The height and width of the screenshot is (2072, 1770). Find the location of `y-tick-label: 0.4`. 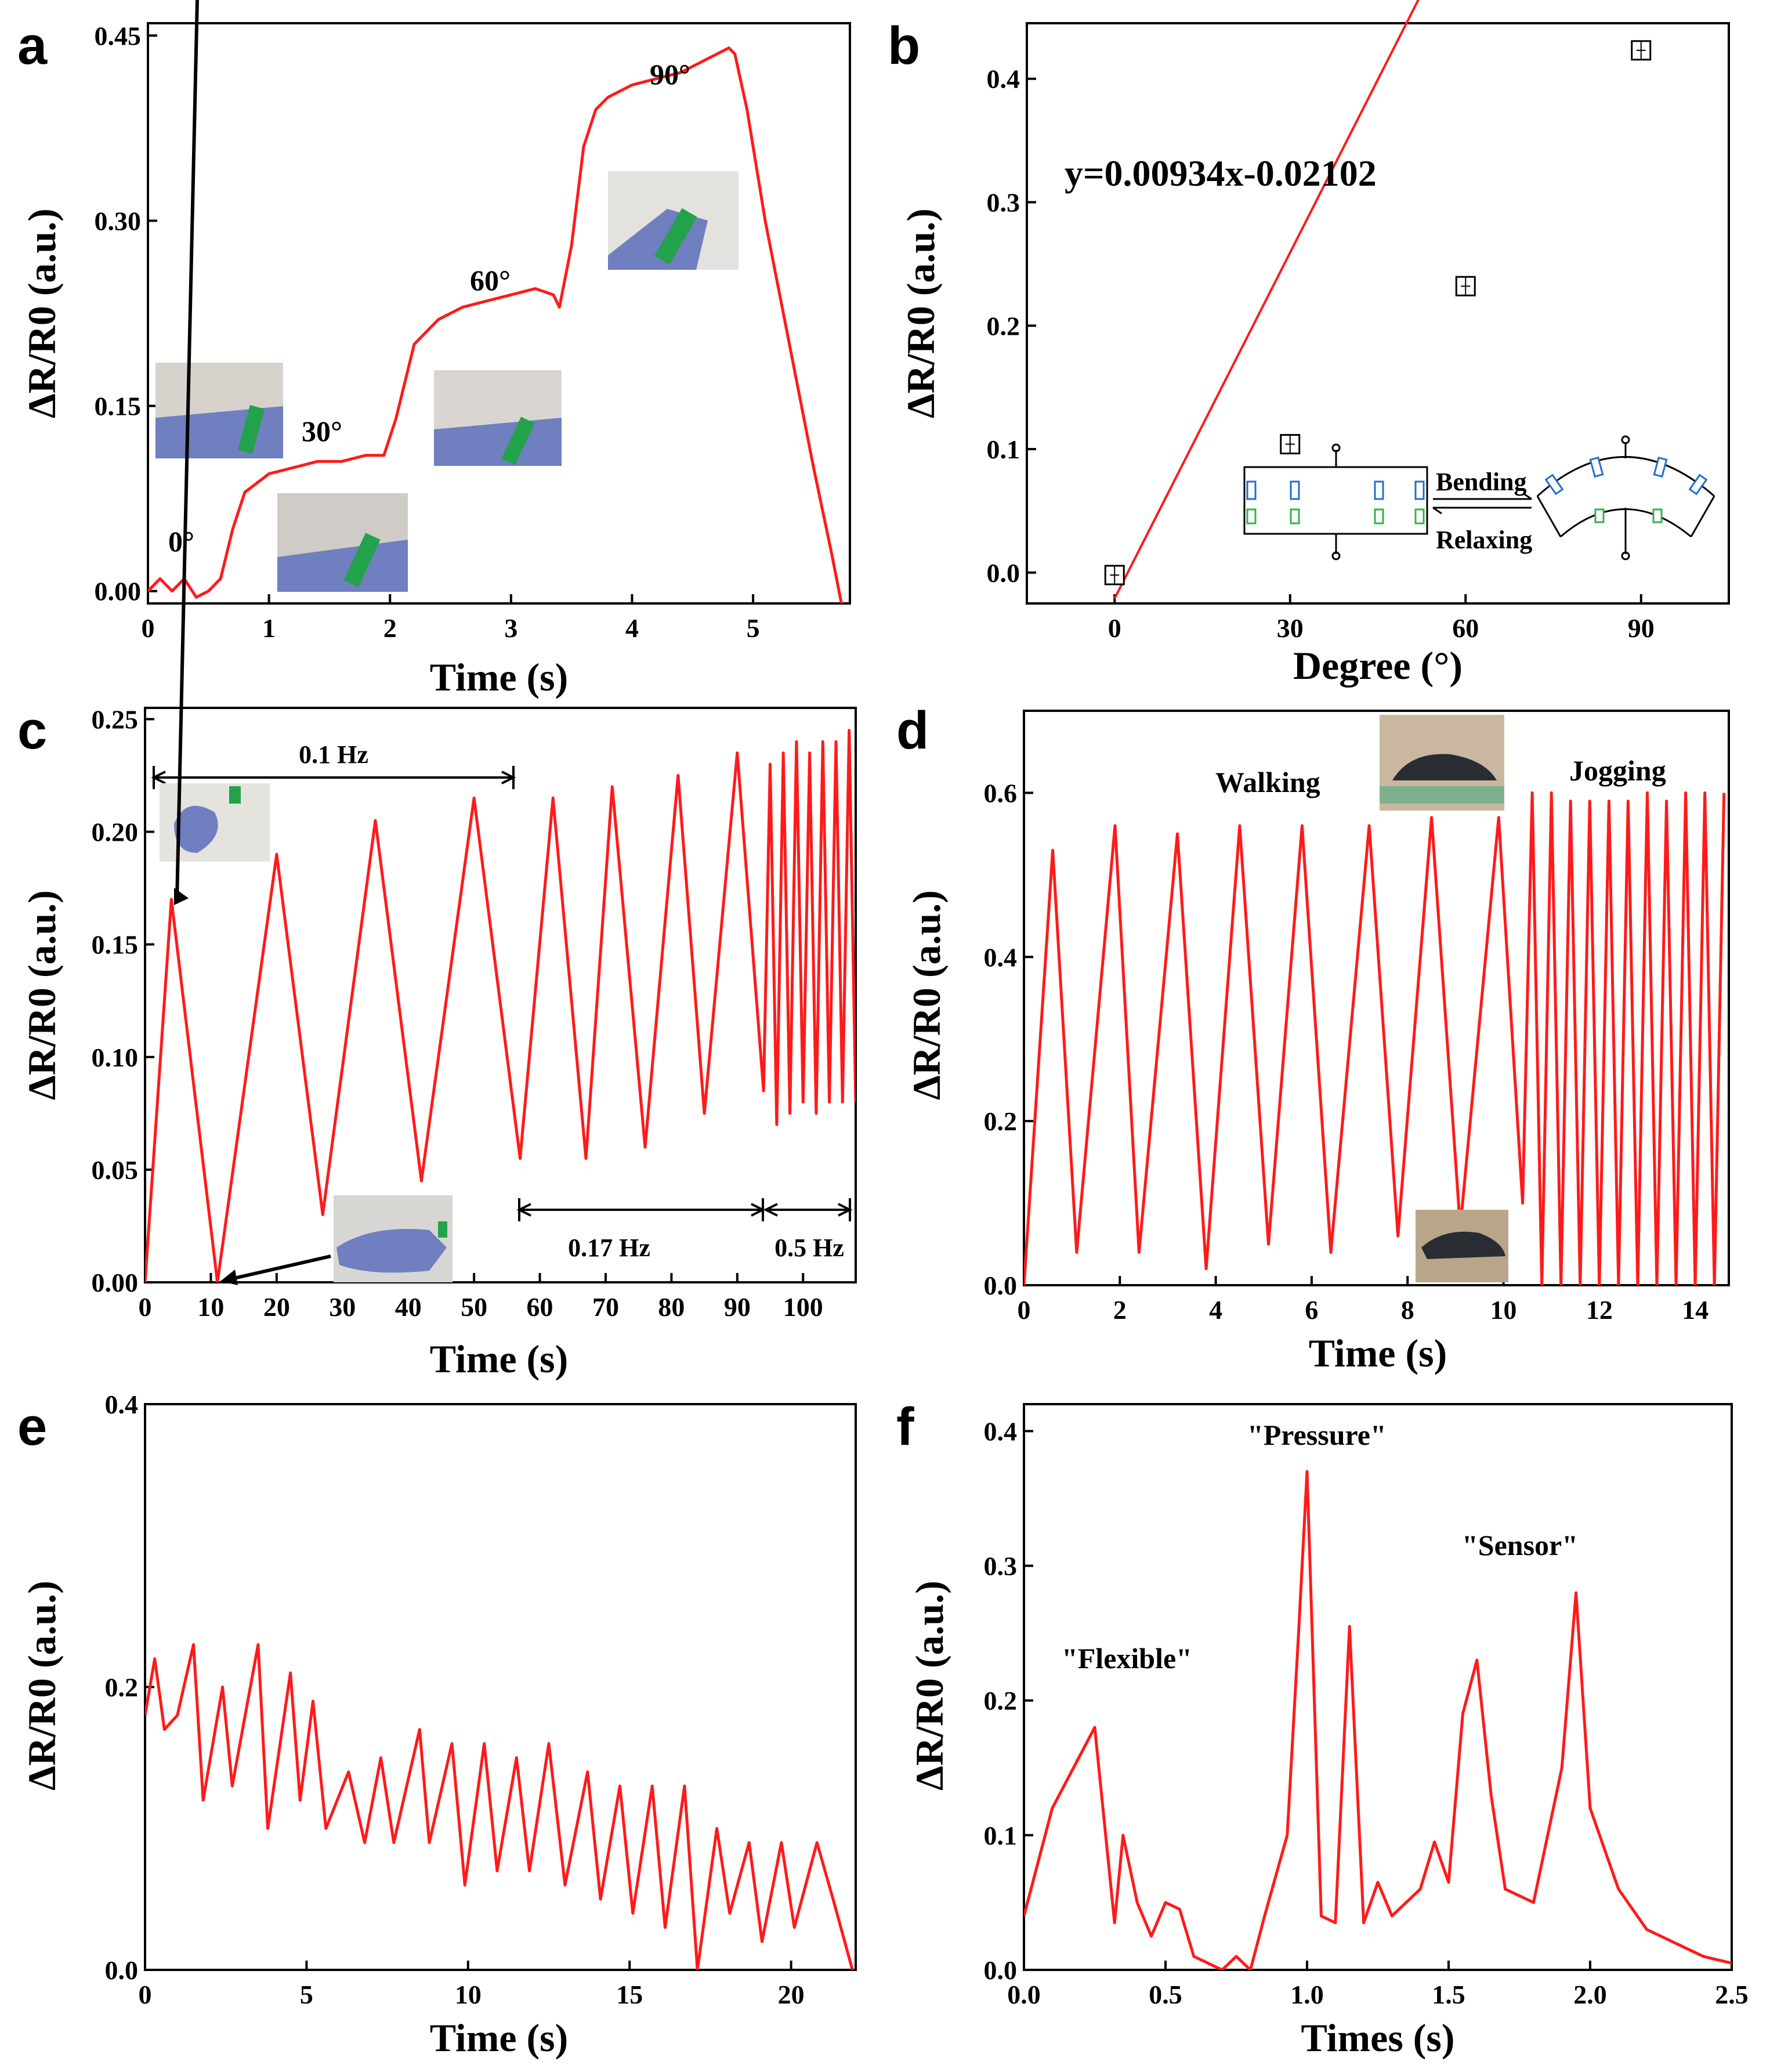

y-tick-label: 0.4 is located at coordinates (122, 1404).